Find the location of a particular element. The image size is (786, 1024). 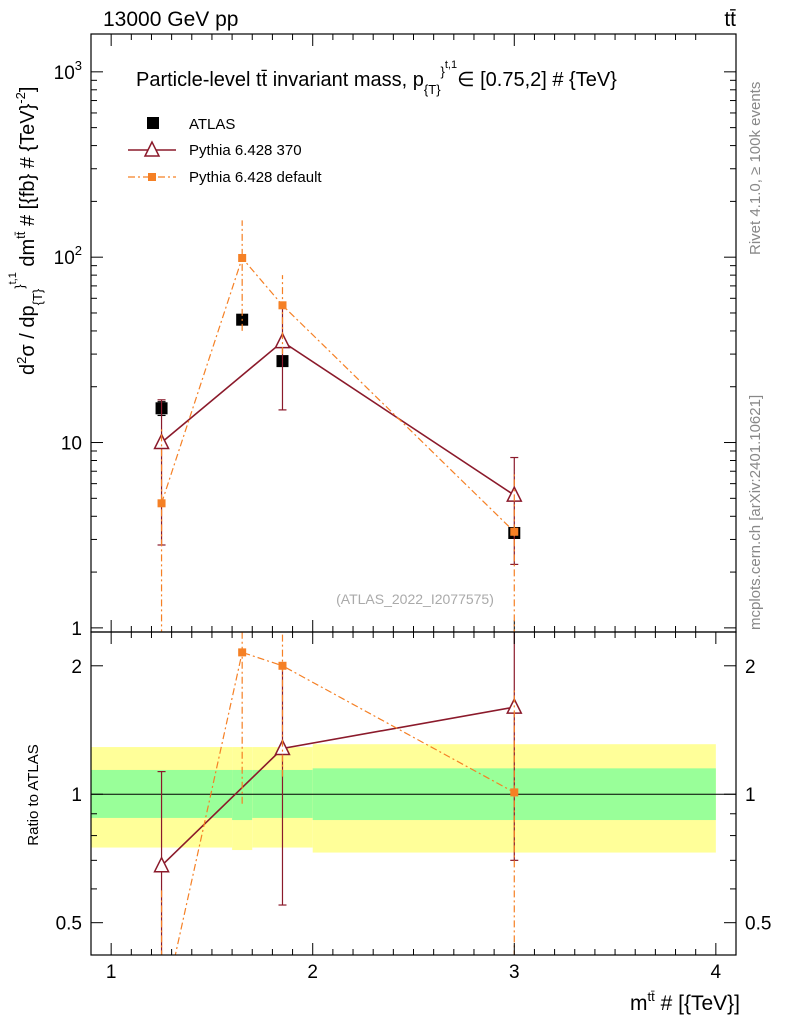

legend-marker-pythia-default is located at coordinates (152, 177).